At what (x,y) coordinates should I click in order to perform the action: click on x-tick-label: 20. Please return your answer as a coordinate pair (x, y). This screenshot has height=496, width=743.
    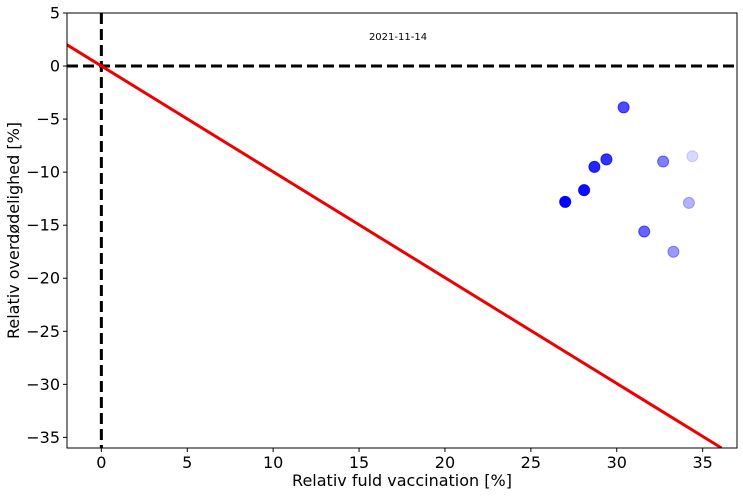
    Looking at the image, I should click on (445, 462).